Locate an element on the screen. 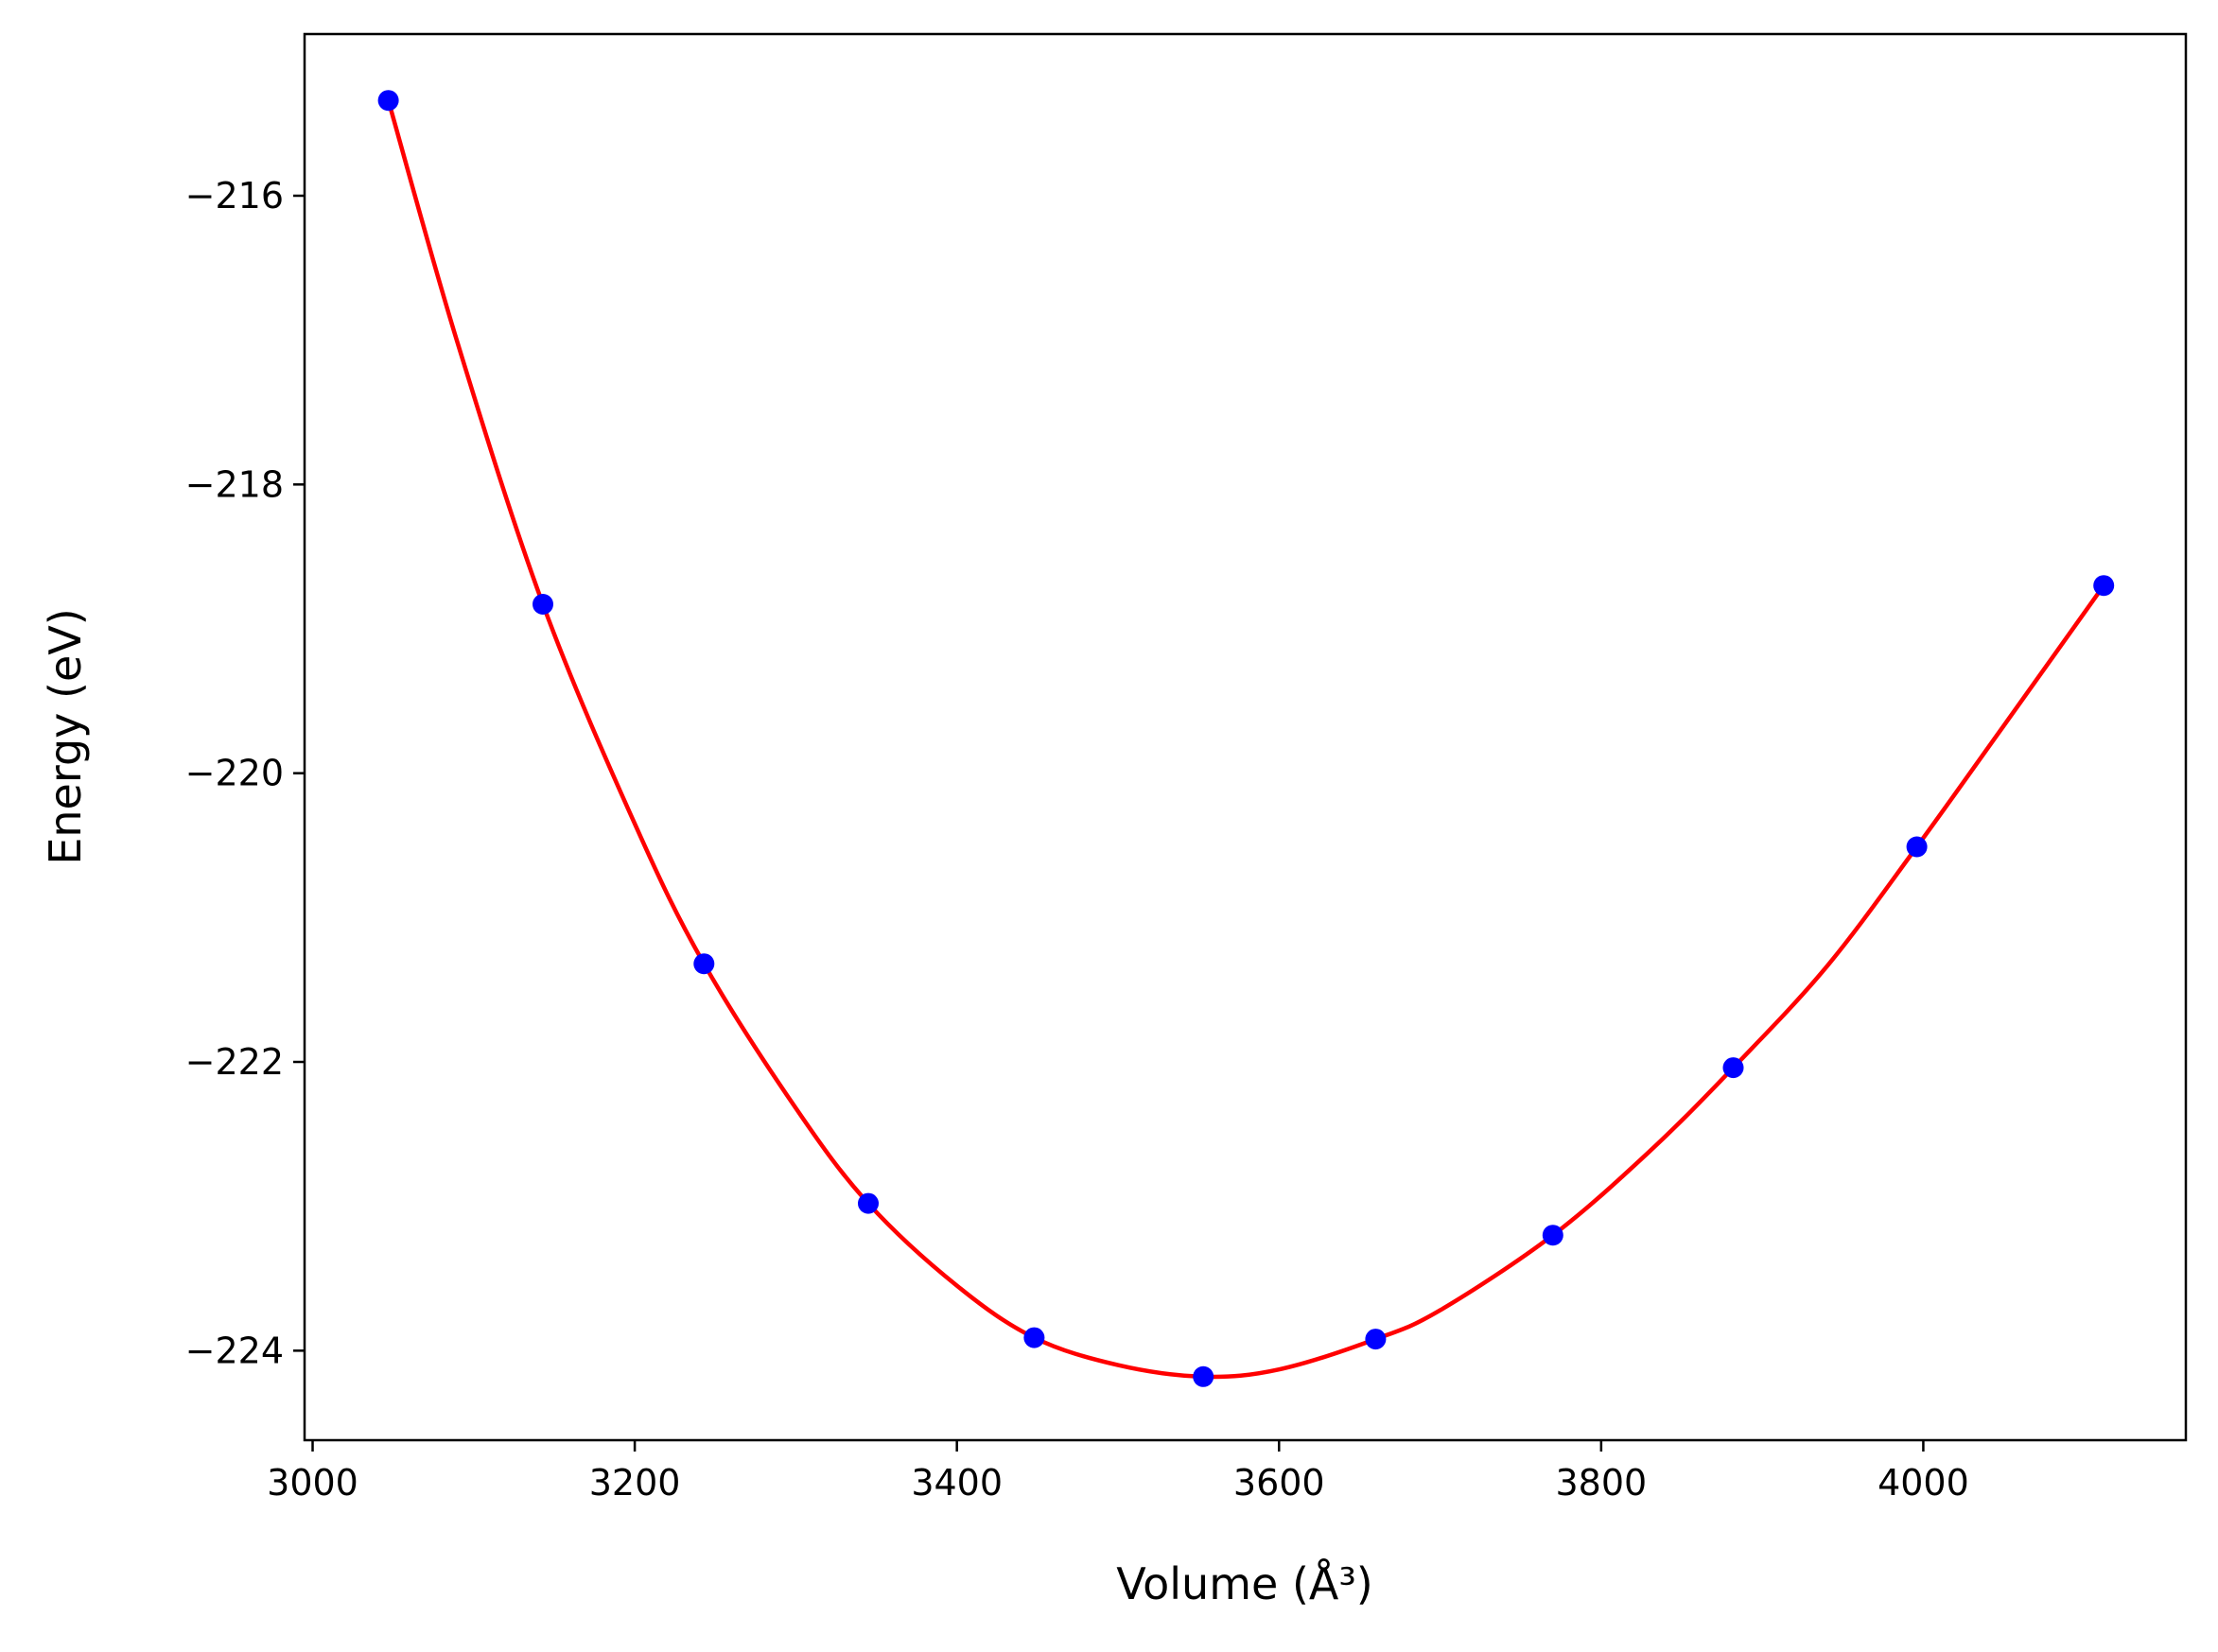  y-tick-label: −220 is located at coordinates (234, 774).